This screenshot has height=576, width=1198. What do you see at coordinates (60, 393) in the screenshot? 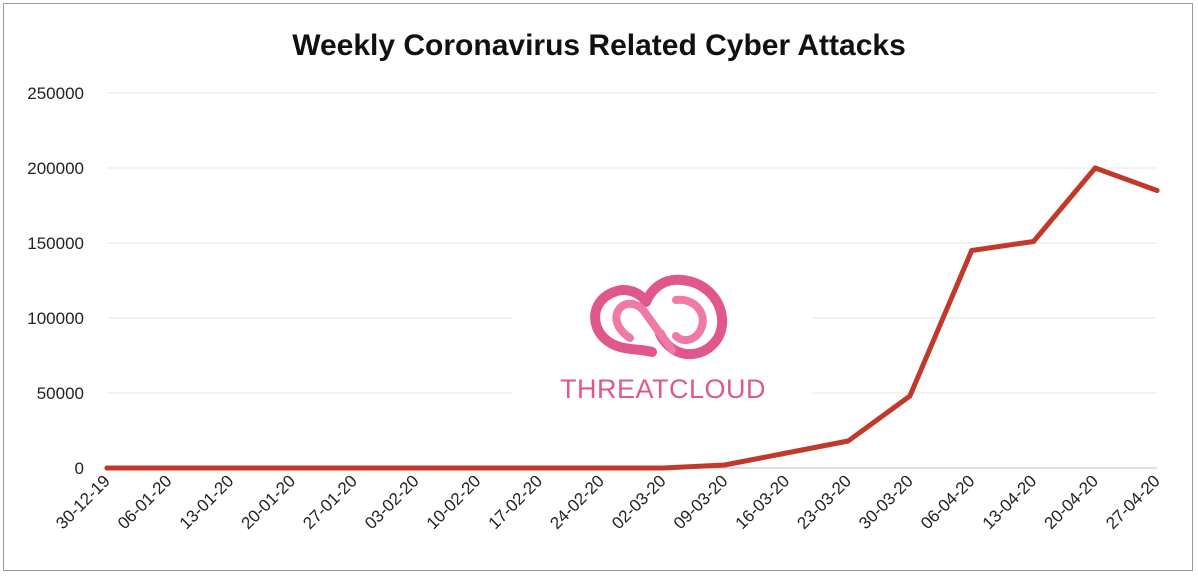
I see `y-tick-label: 50000` at bounding box center [60, 393].